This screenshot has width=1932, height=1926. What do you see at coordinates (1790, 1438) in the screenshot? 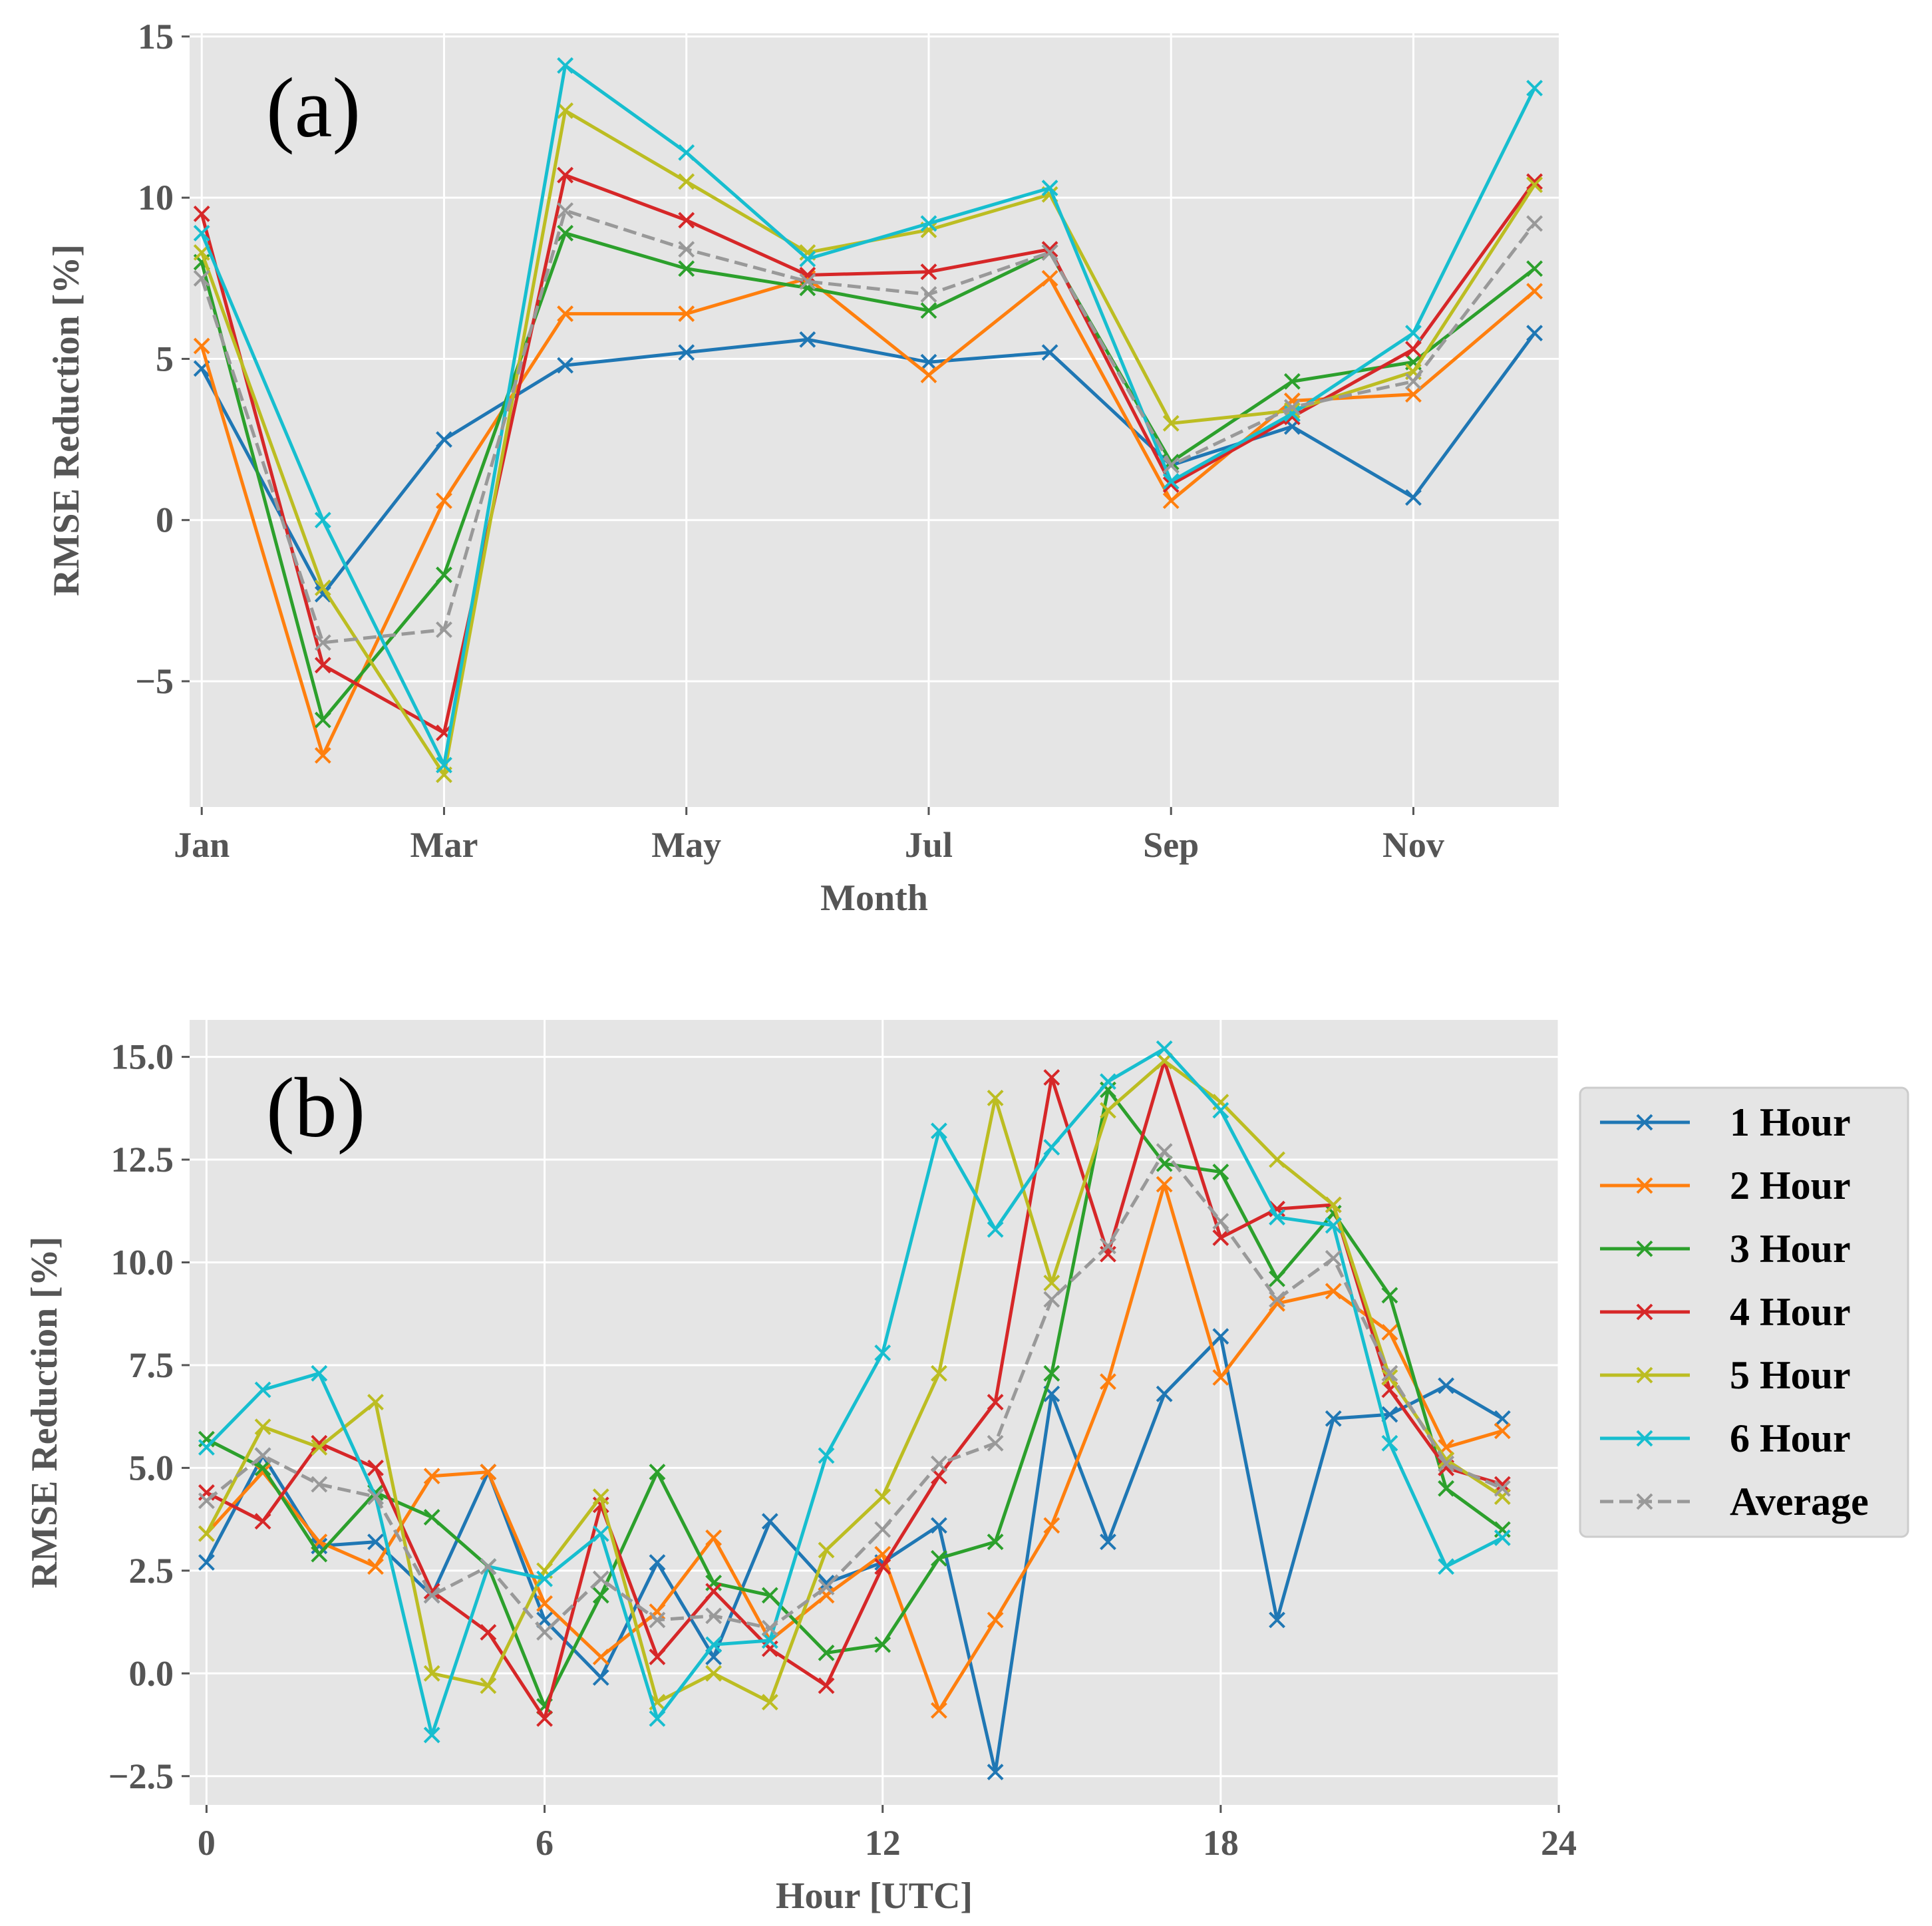
I see `legend-label-6-hour: 6 Hour` at bounding box center [1790, 1438].